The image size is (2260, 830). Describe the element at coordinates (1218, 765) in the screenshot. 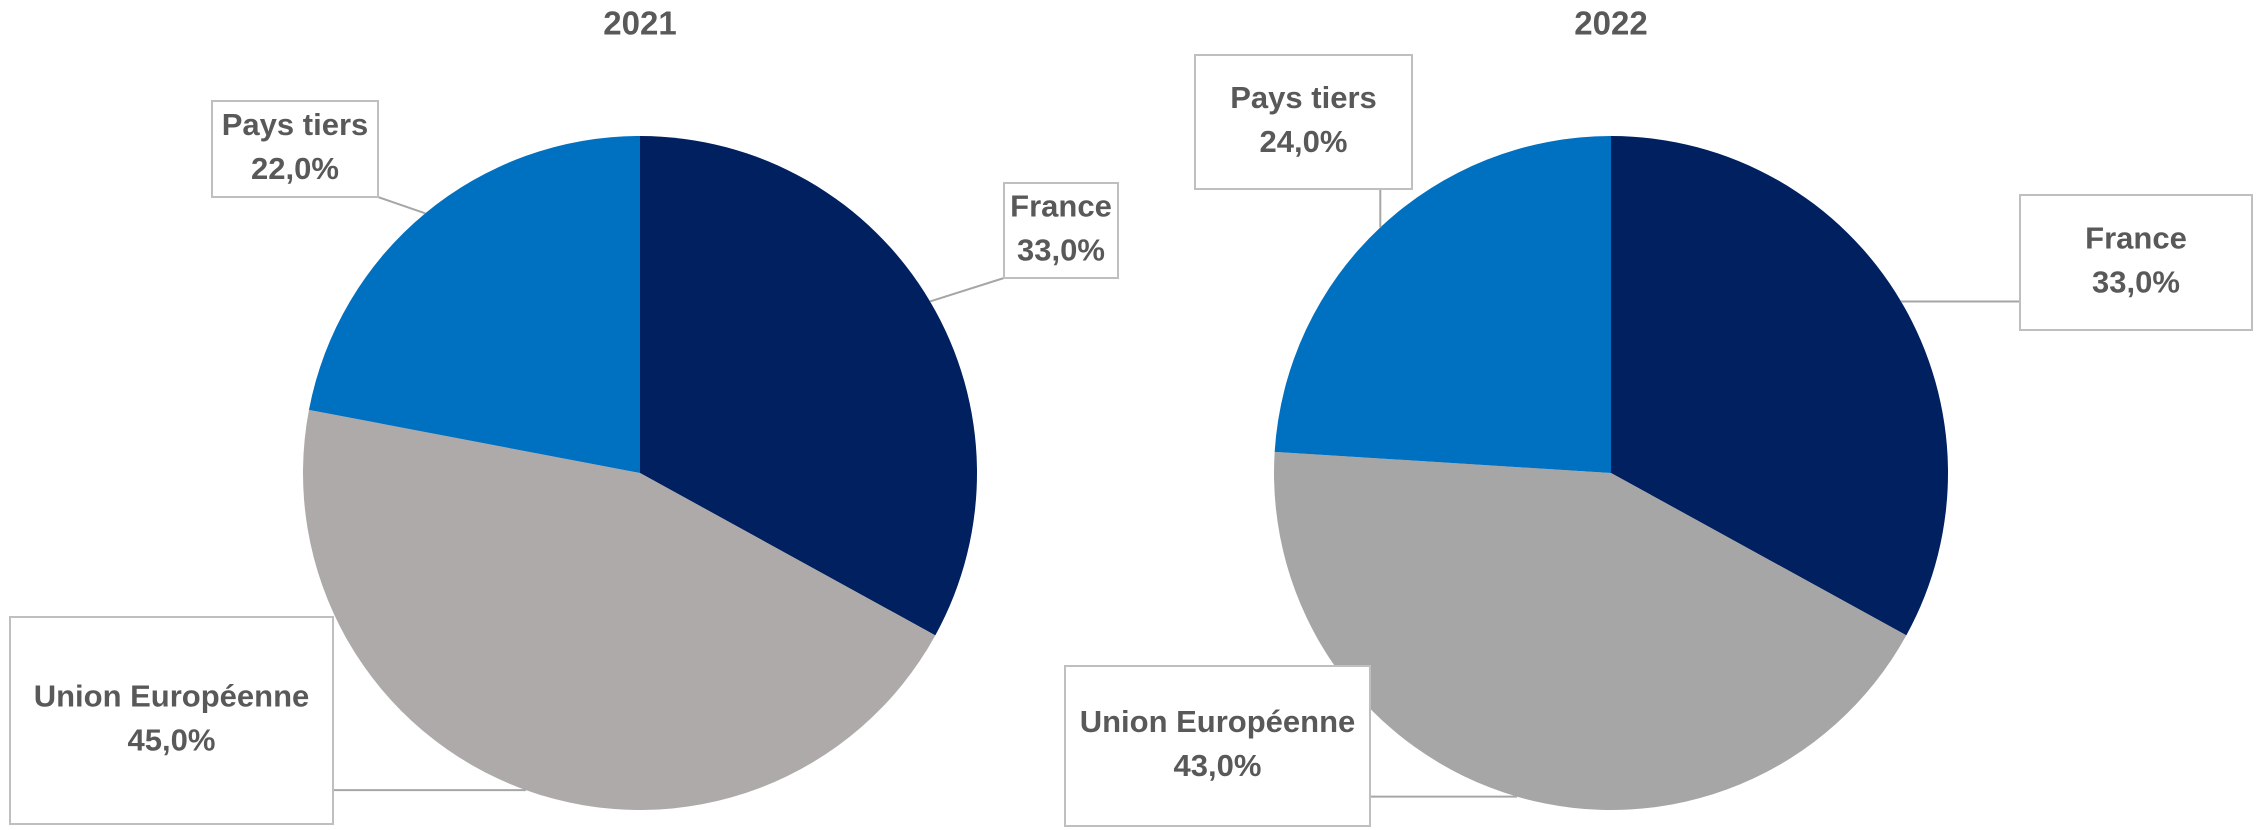

I see `data-label: 43,0%` at that location.